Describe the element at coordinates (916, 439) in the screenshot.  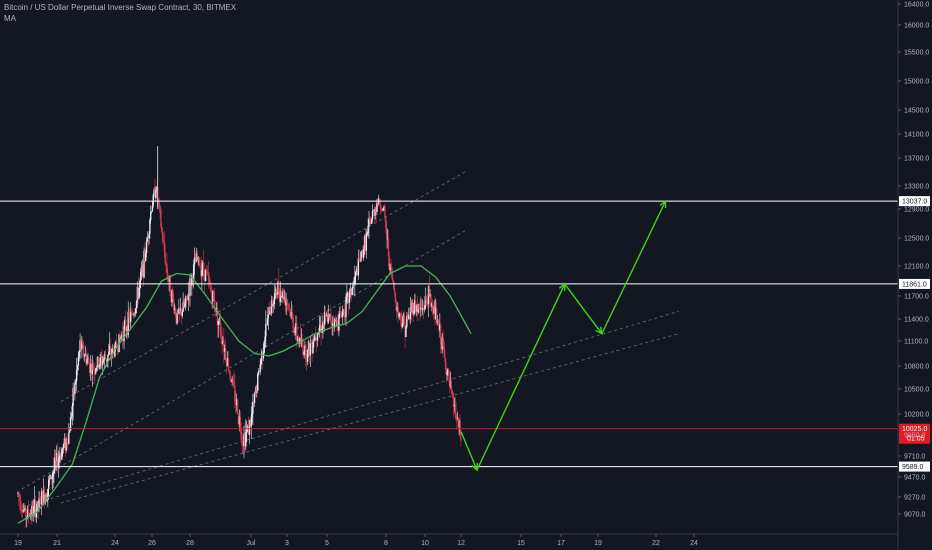
I see `price-countdown: 01:05` at that location.